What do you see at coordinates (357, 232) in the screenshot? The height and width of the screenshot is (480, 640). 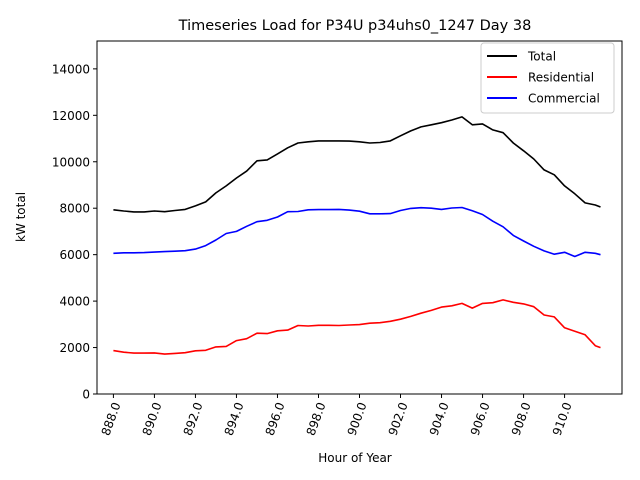 I see `series-line-commercial` at bounding box center [357, 232].